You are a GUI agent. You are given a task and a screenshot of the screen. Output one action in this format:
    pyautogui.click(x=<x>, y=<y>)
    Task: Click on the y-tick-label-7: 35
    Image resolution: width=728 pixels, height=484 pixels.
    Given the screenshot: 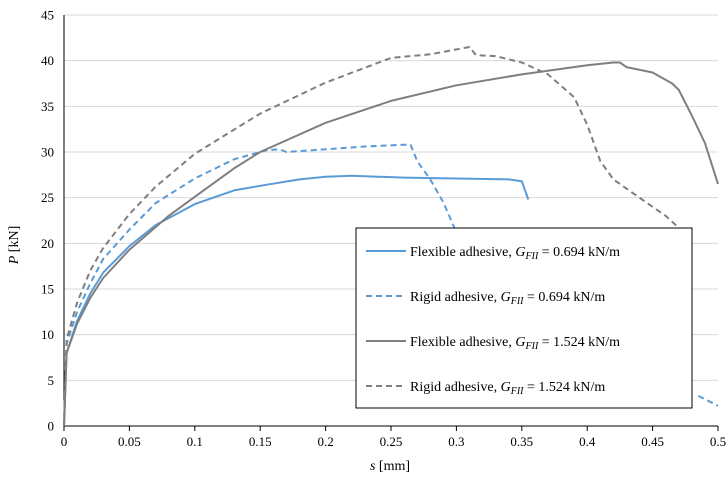 What is the action you would take?
    pyautogui.click(x=47, y=106)
    